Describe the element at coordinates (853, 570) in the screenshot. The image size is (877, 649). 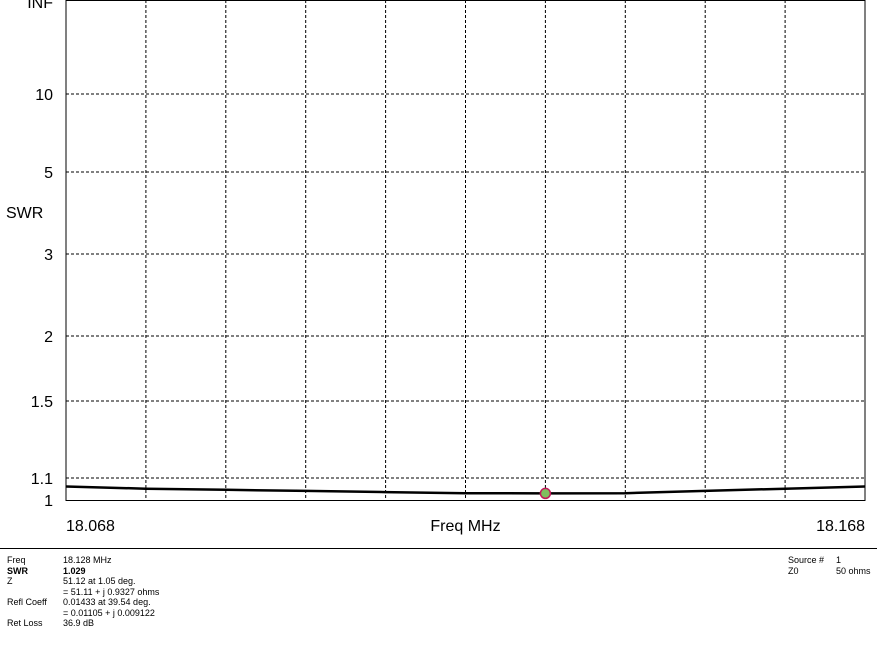
I see `z0-value: 50 ohms` at that location.